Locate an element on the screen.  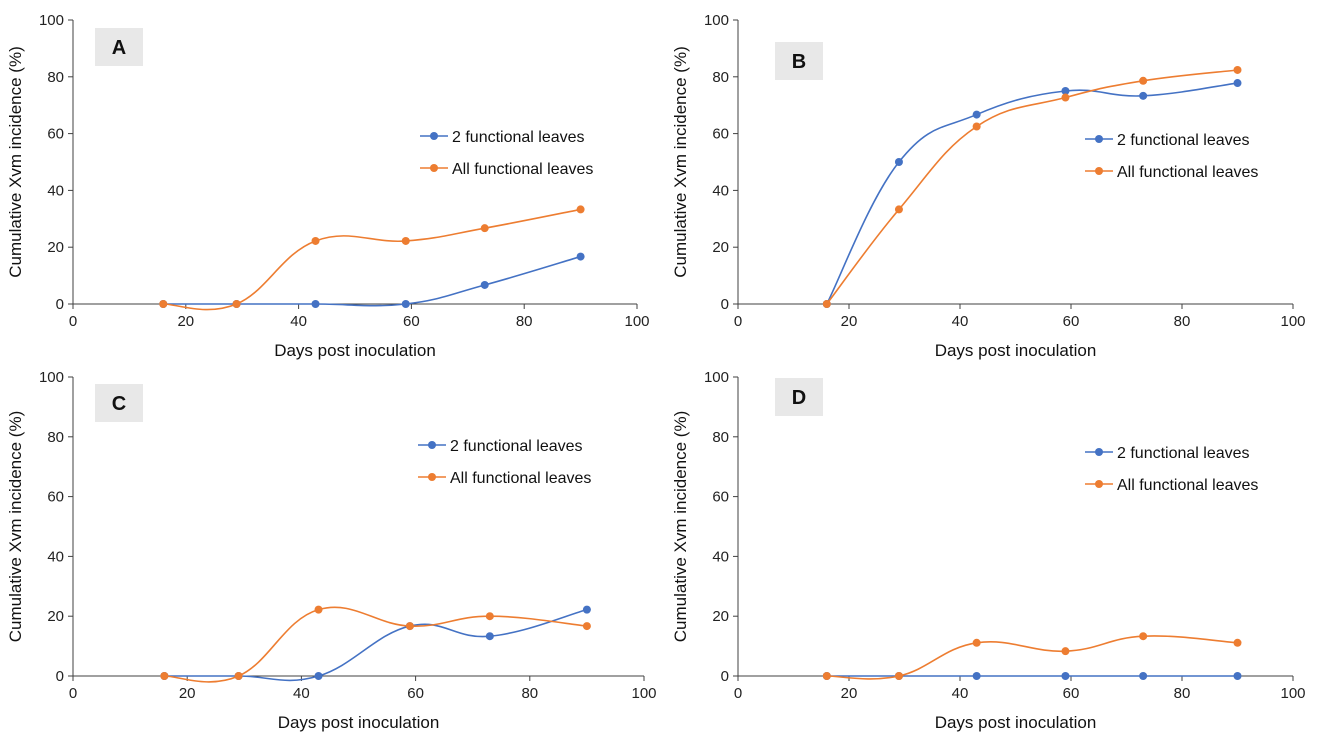
x-axis-title: Days post inoculation is located at coordinates (355, 350).